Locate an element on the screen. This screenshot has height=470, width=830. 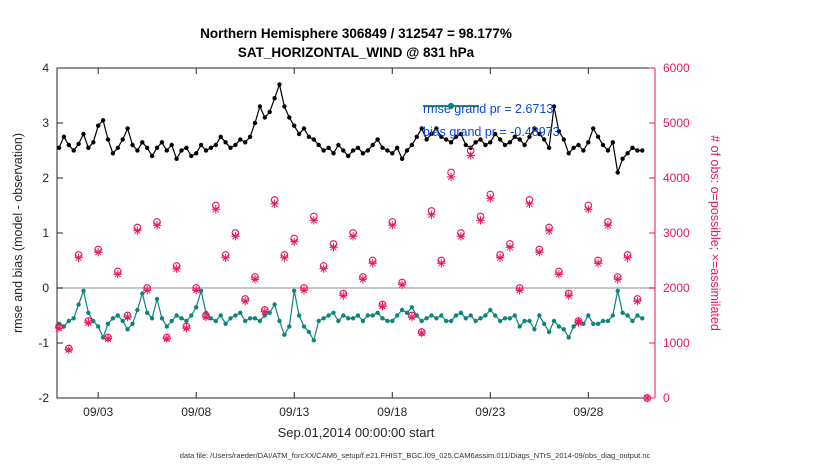
left-tick-label: 3 is located at coordinates (45, 123).